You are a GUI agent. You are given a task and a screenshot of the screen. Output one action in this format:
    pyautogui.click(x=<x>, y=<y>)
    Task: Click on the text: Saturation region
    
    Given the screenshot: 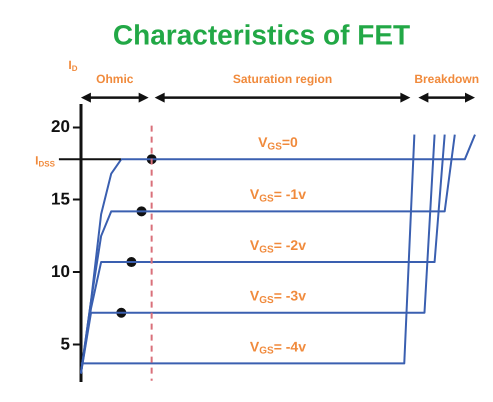 What is the action you would take?
    pyautogui.click(x=282, y=79)
    